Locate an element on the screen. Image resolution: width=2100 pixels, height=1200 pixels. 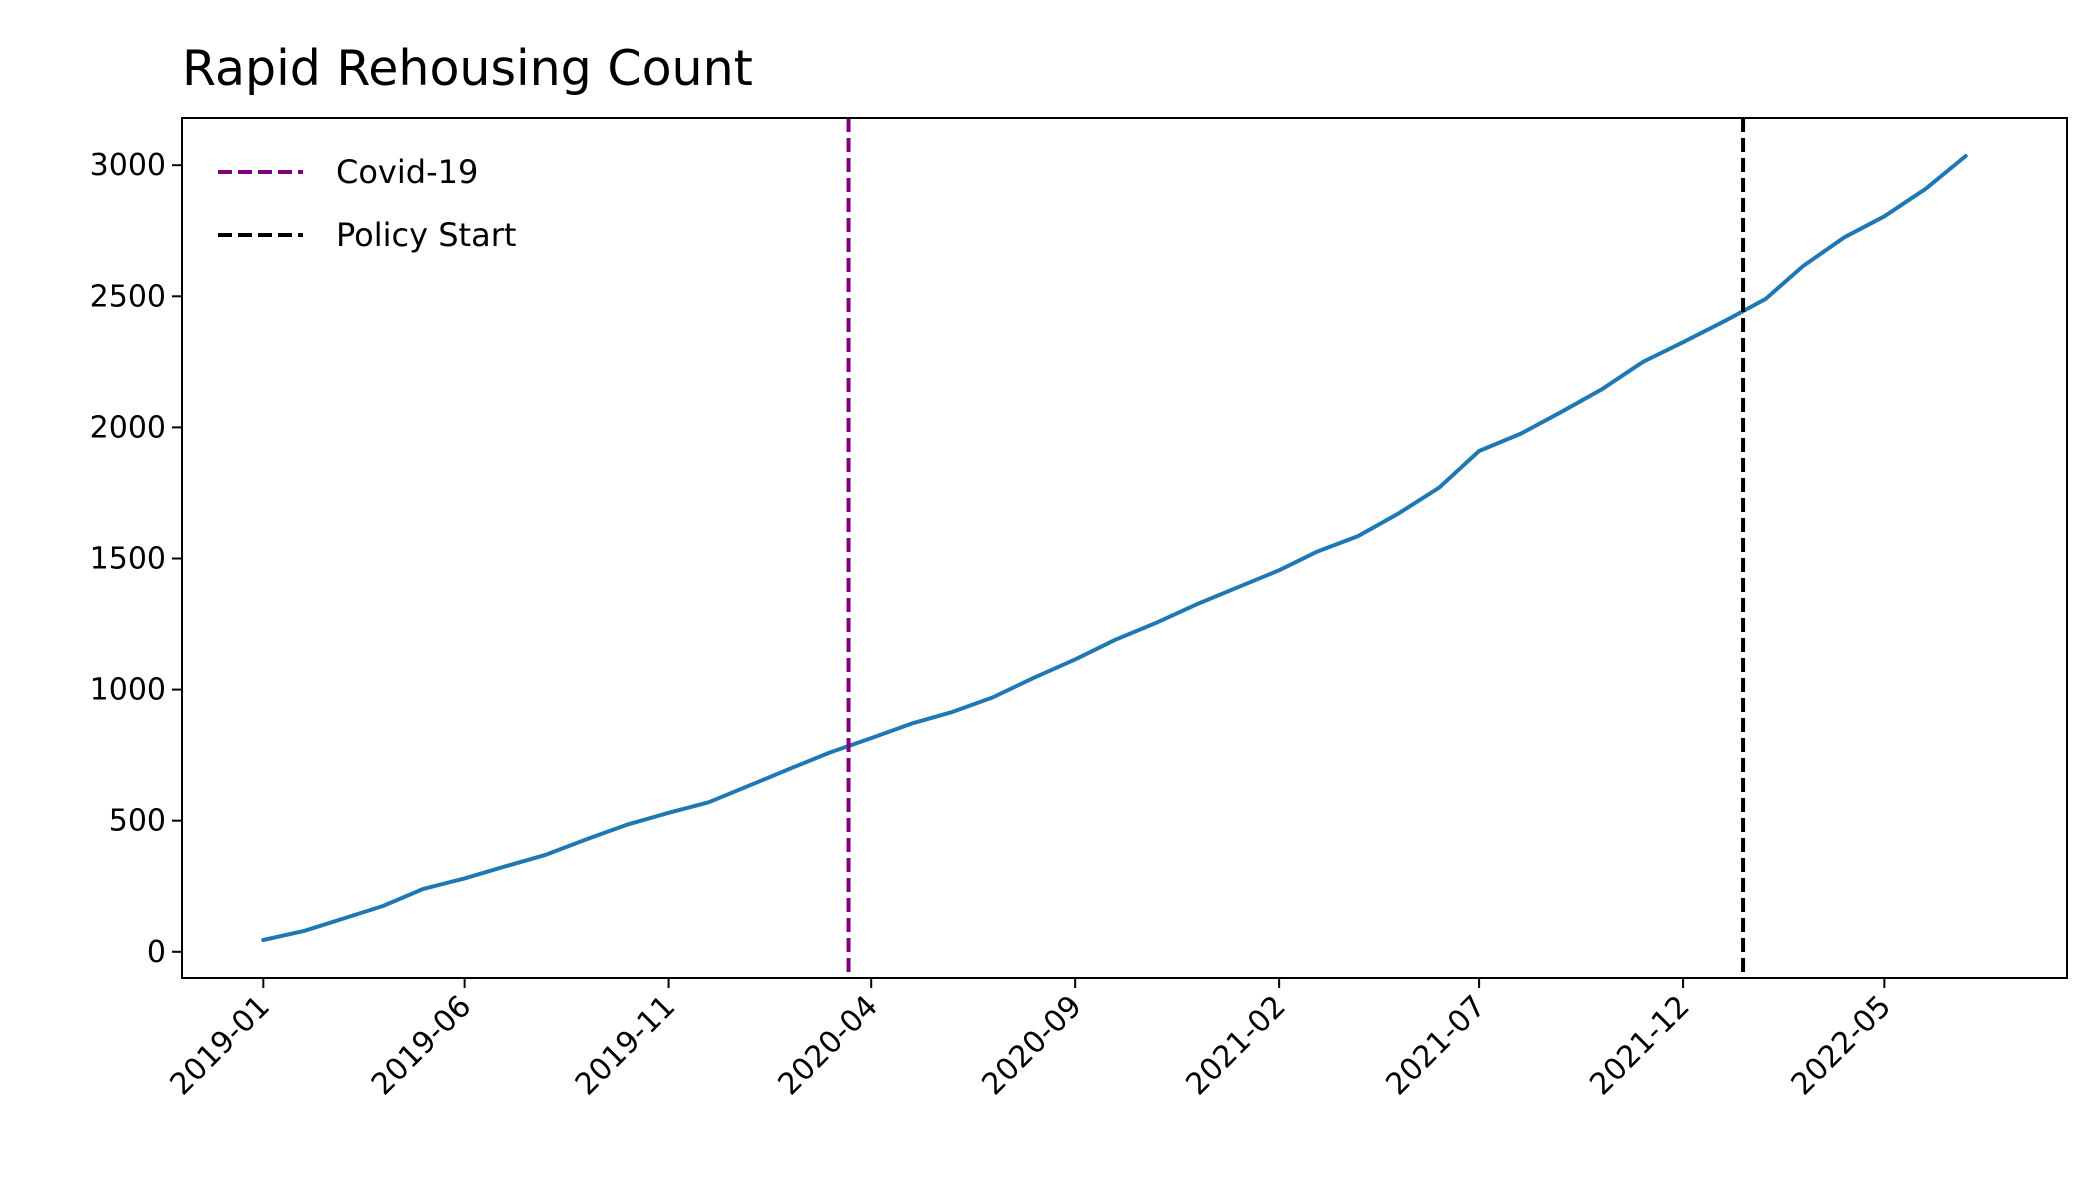
y-tick-label: 2500 is located at coordinates (128, 296).